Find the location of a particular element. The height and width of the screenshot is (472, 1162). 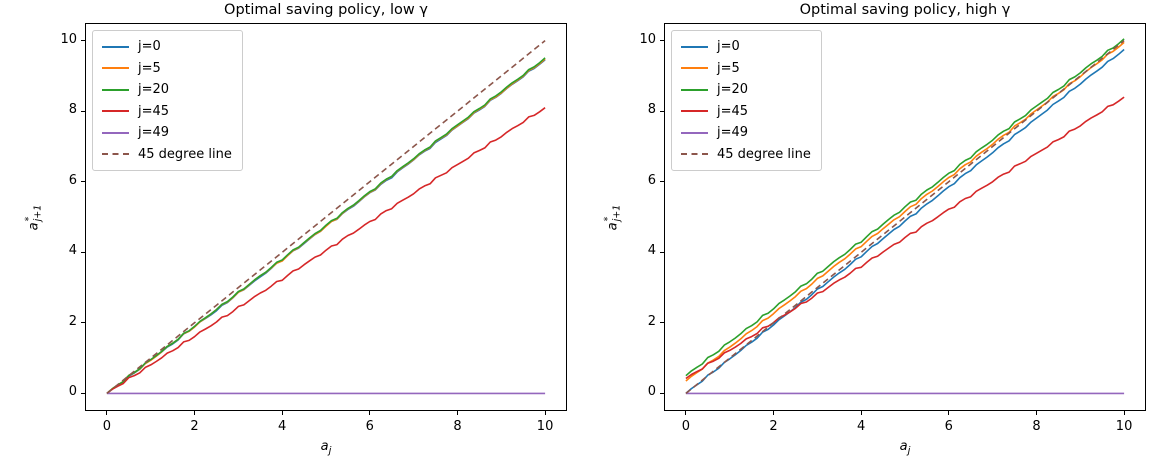

chart-title-high-gamma: Optimal saving policy, high γ is located at coordinates (905, 10).